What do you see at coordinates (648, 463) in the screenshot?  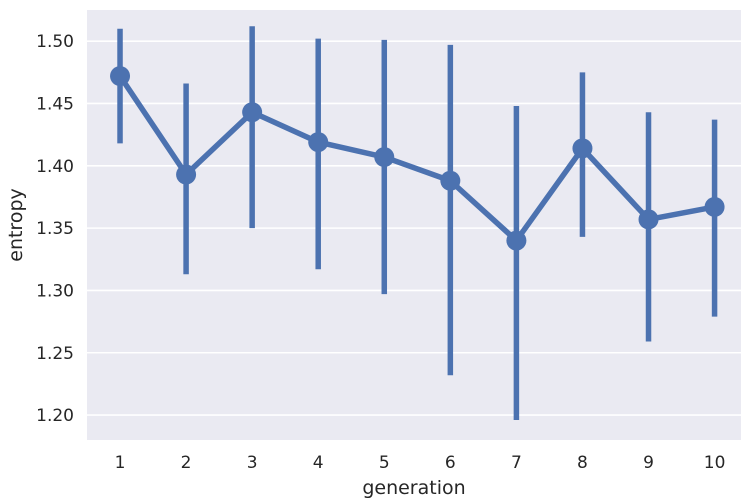 I see `x-tick-label: 9` at bounding box center [648, 463].